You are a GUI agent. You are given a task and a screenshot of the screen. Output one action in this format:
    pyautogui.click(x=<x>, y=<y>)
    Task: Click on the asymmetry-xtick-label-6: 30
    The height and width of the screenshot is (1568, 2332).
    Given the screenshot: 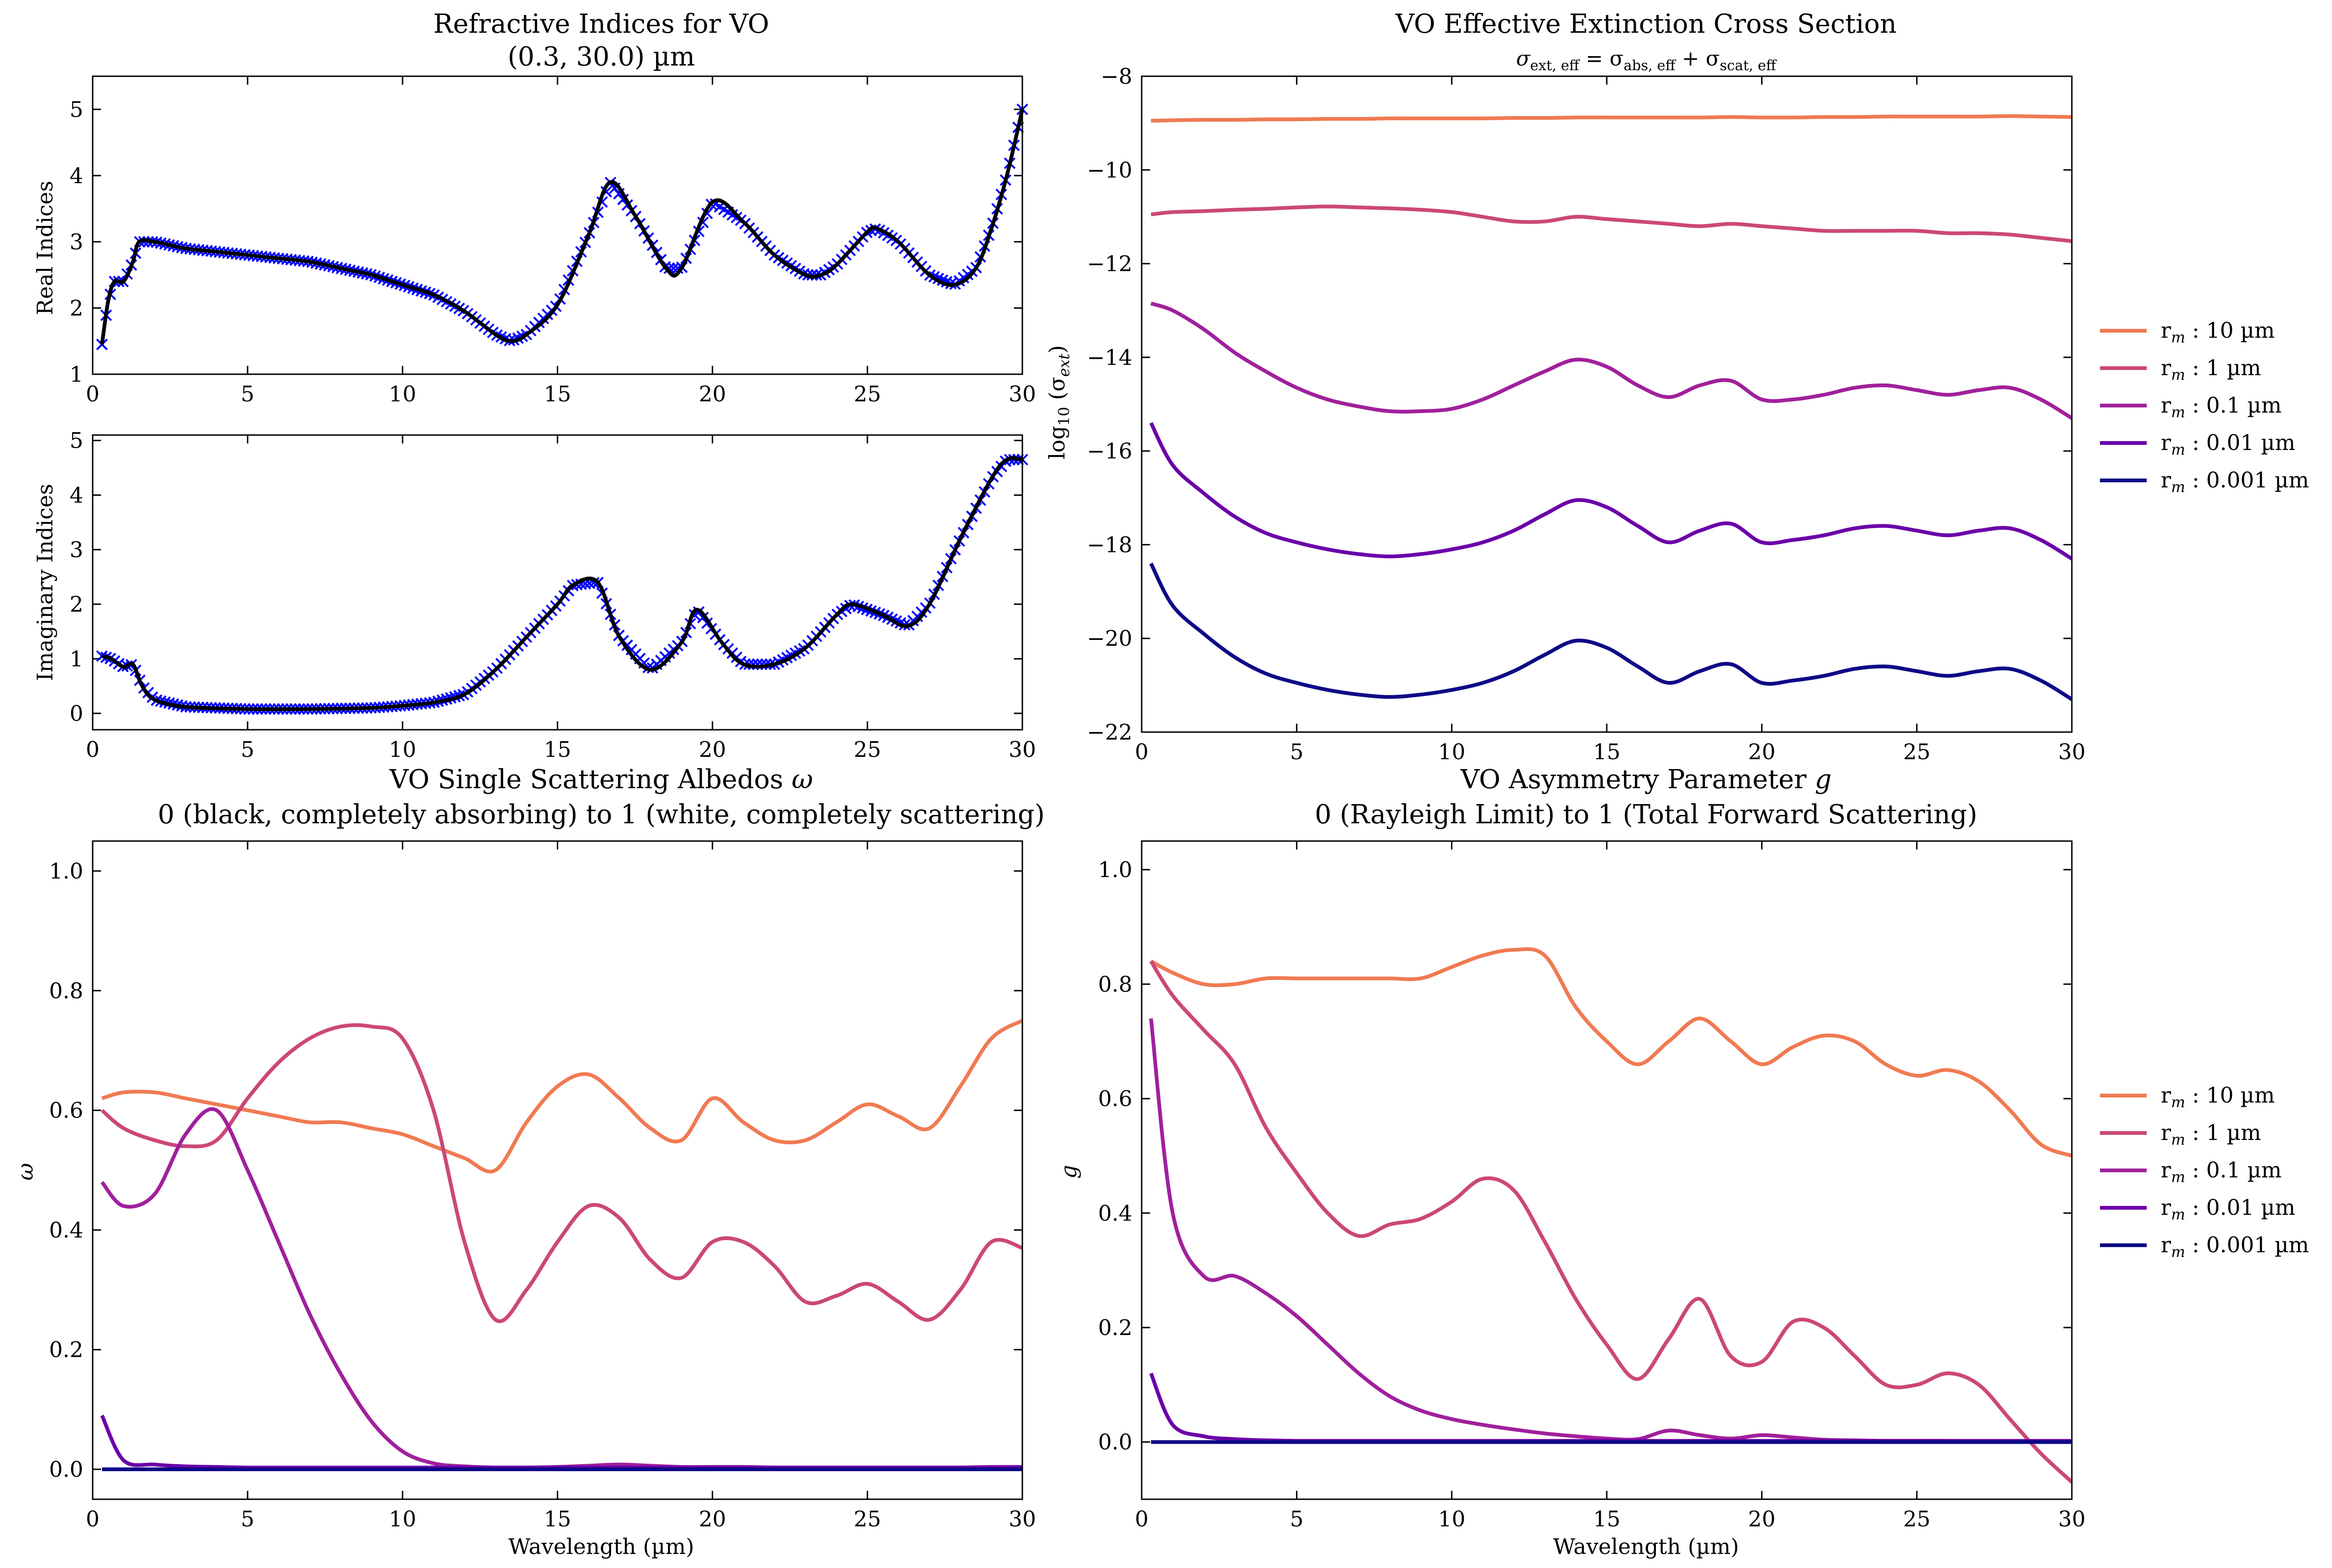 What is the action you would take?
    pyautogui.click(x=2072, y=1519)
    